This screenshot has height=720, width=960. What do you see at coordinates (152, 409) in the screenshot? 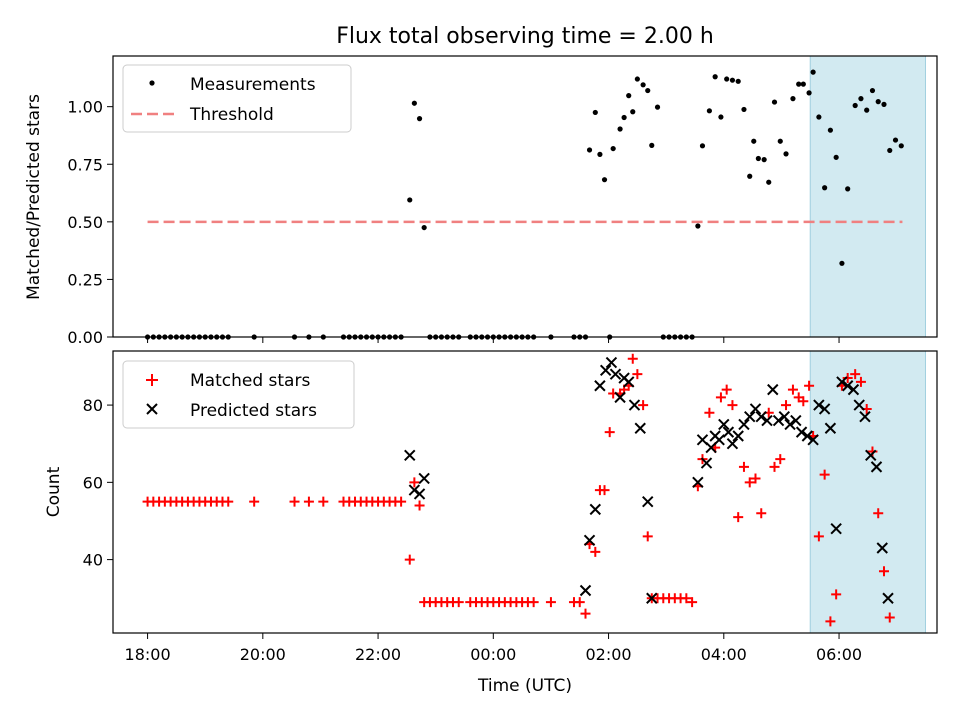
I see `legend-predicted-marker` at bounding box center [152, 409].